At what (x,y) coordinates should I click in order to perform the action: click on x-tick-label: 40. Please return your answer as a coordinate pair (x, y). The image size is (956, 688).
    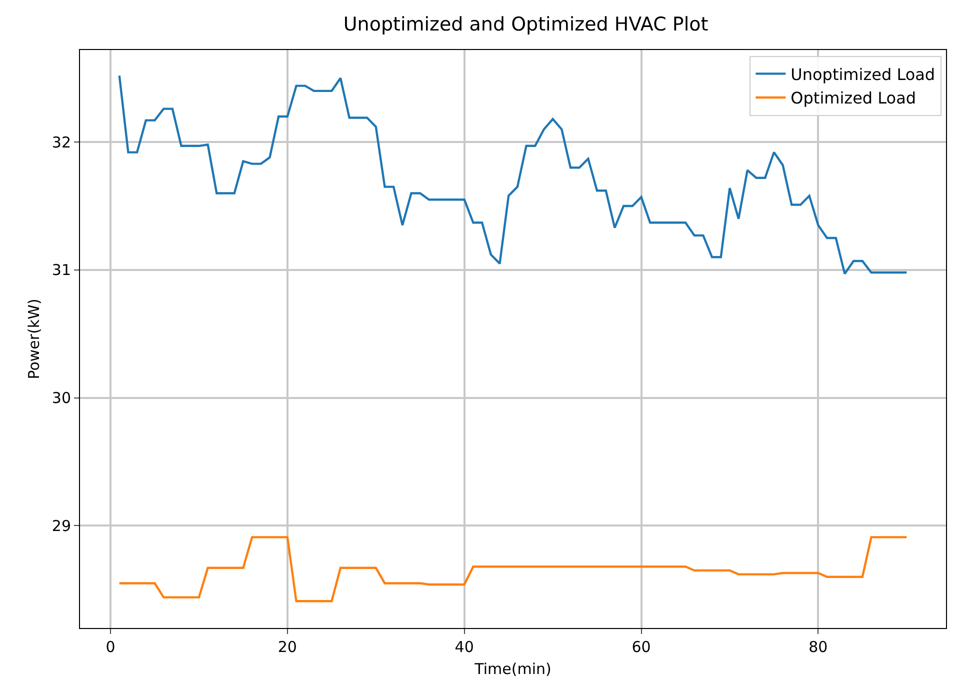
    Looking at the image, I should click on (464, 647).